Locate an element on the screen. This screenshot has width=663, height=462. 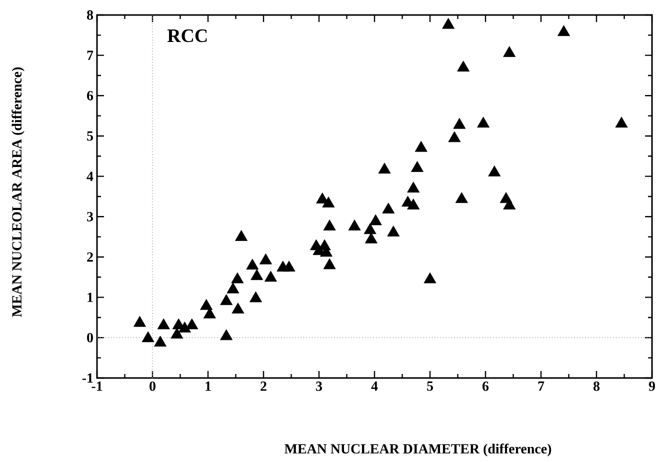
y-tick-label: 4 is located at coordinates (90, 176).